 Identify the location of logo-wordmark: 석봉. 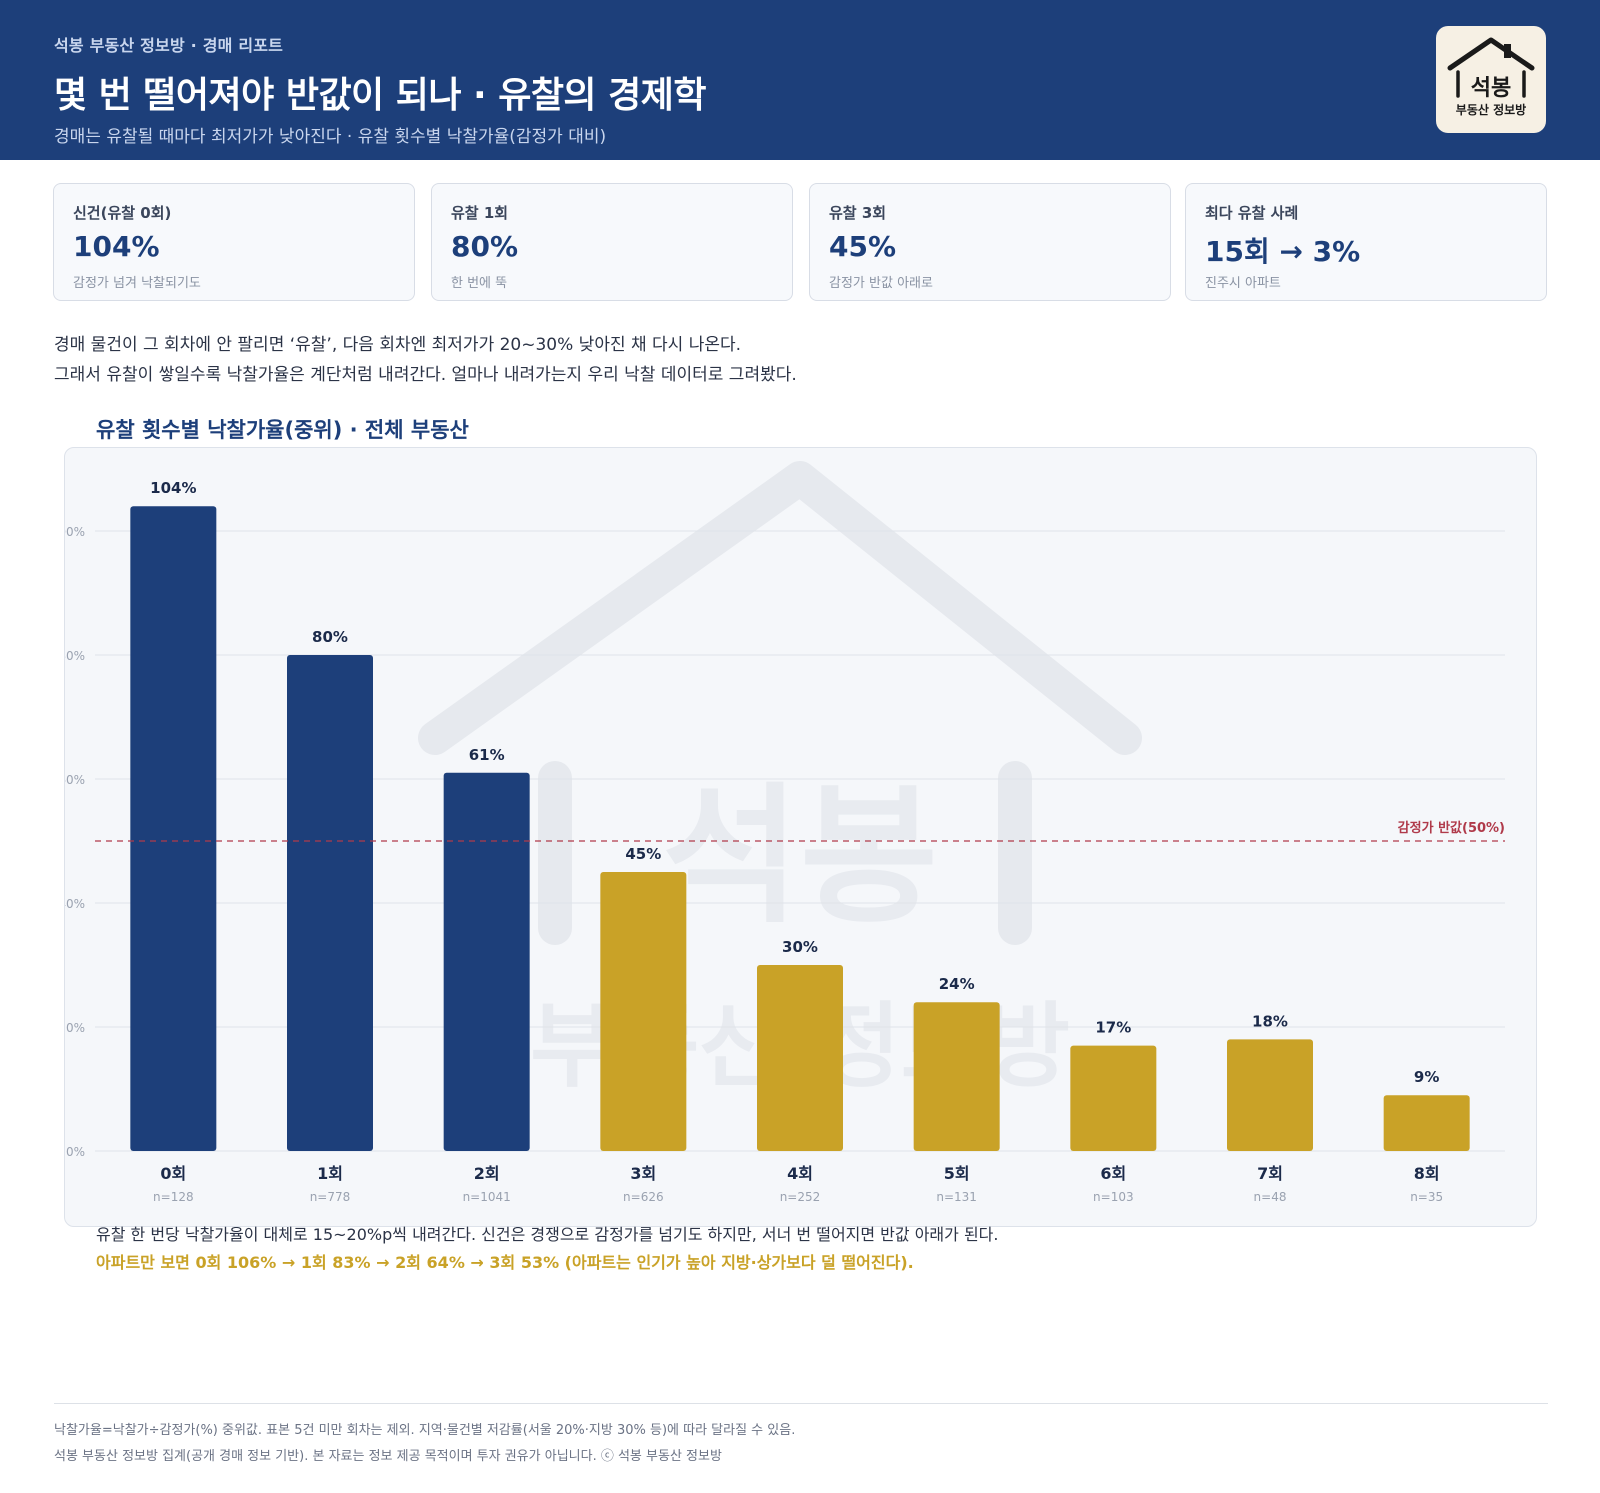
(1491, 88).